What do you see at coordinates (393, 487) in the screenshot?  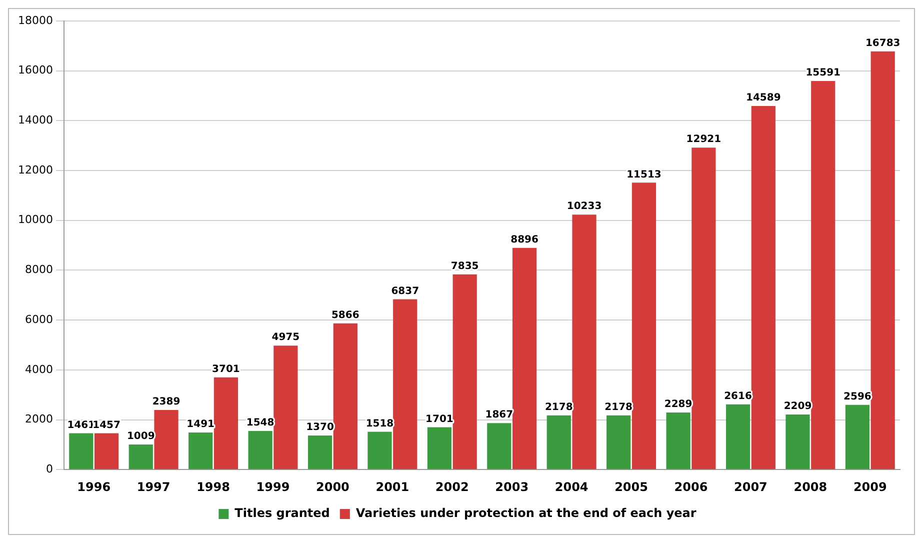 I see `x-tick-label: 2001` at bounding box center [393, 487].